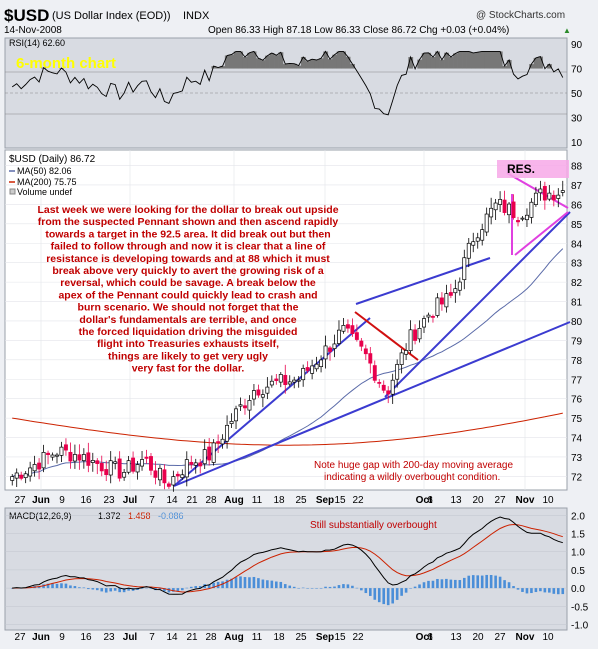  I want to click on price-tick-82: 82, so click(577, 283).